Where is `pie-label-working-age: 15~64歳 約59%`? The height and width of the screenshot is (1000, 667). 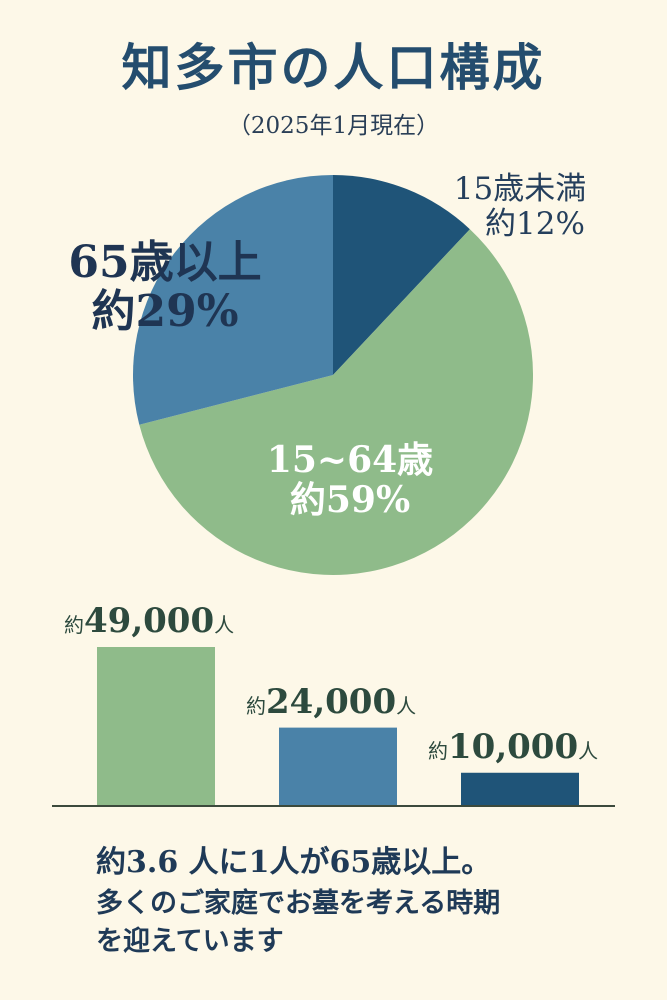 pie-label-working-age: 15~64歳 約59% is located at coordinates (350, 480).